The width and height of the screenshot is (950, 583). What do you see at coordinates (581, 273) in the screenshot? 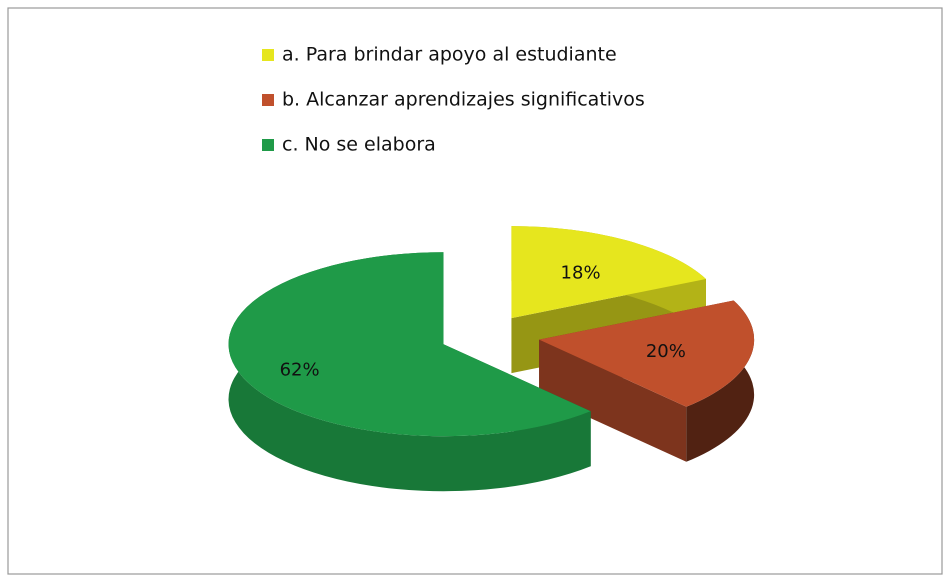
I see `data-label: 18%` at bounding box center [581, 273].